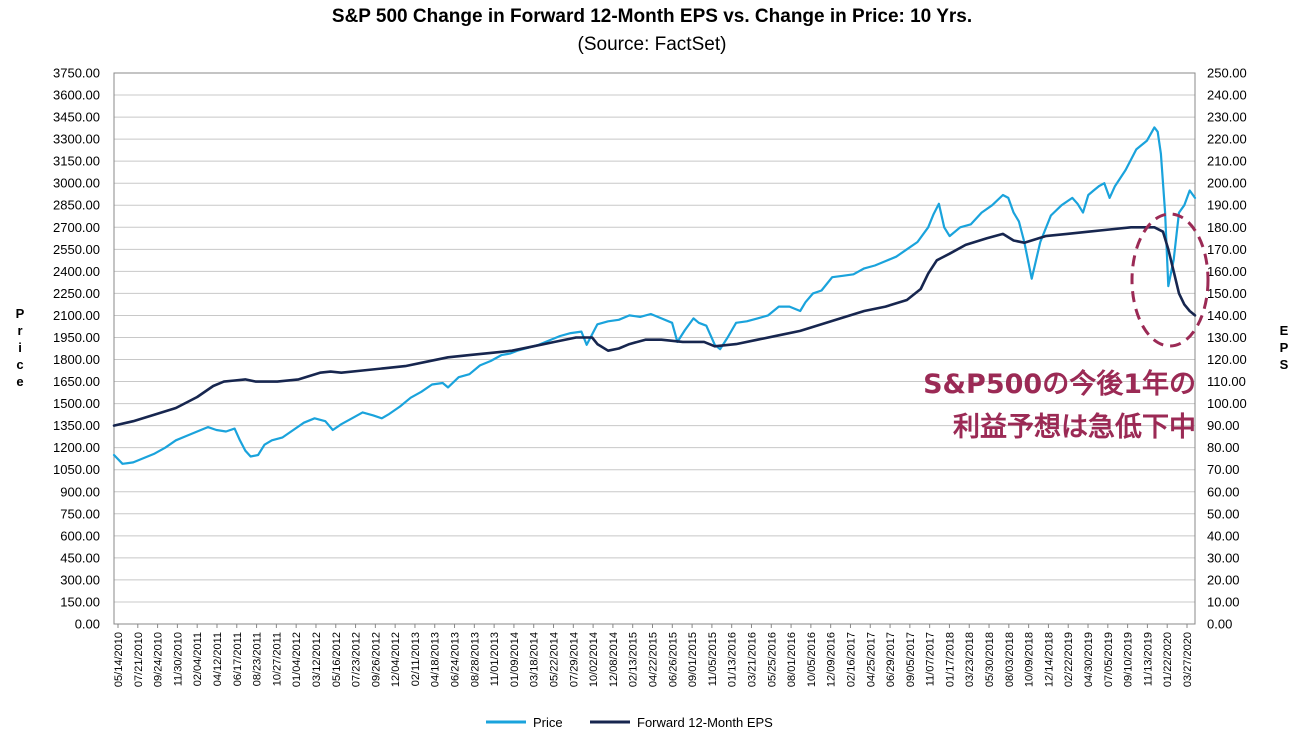 This screenshot has height=740, width=1304. What do you see at coordinates (1227, 73) in the screenshot?
I see `y-right-tick-label: 250.00` at bounding box center [1227, 73].